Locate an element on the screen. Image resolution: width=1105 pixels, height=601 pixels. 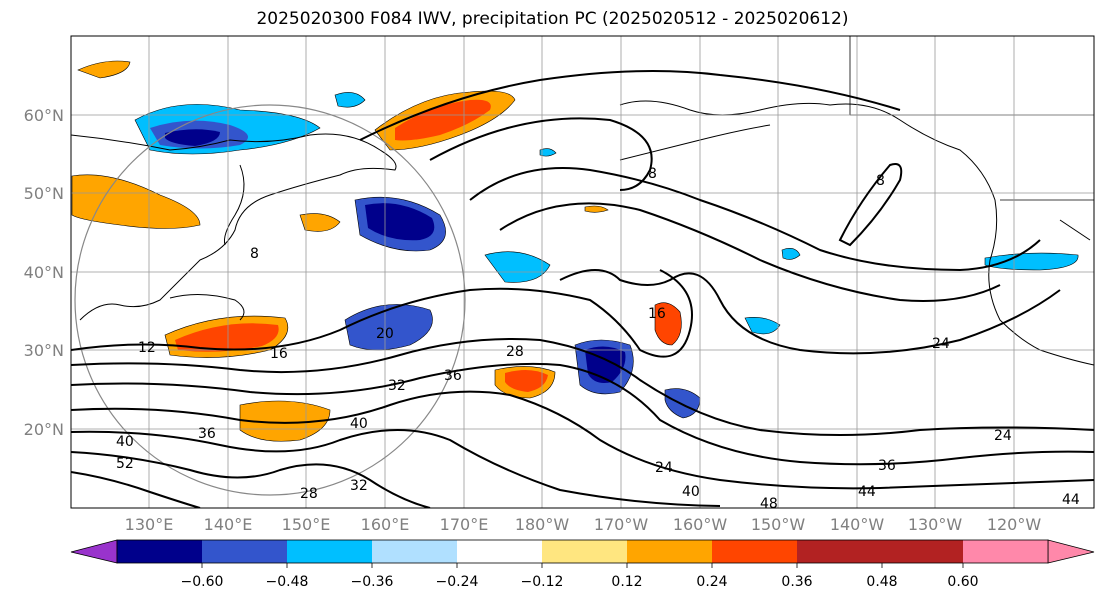
colorbar-tick-label: −0.48 is located at coordinates (287, 582).